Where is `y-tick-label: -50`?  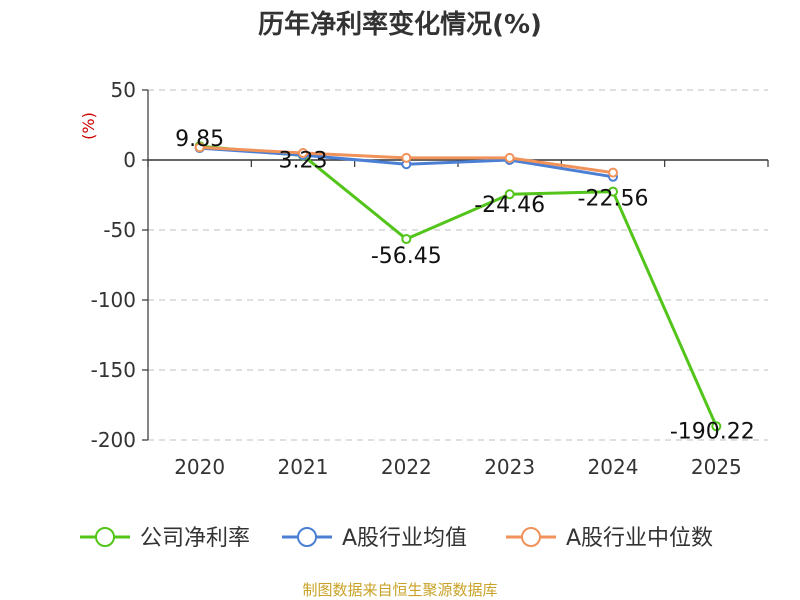 y-tick-label: -50 is located at coordinates (119, 230).